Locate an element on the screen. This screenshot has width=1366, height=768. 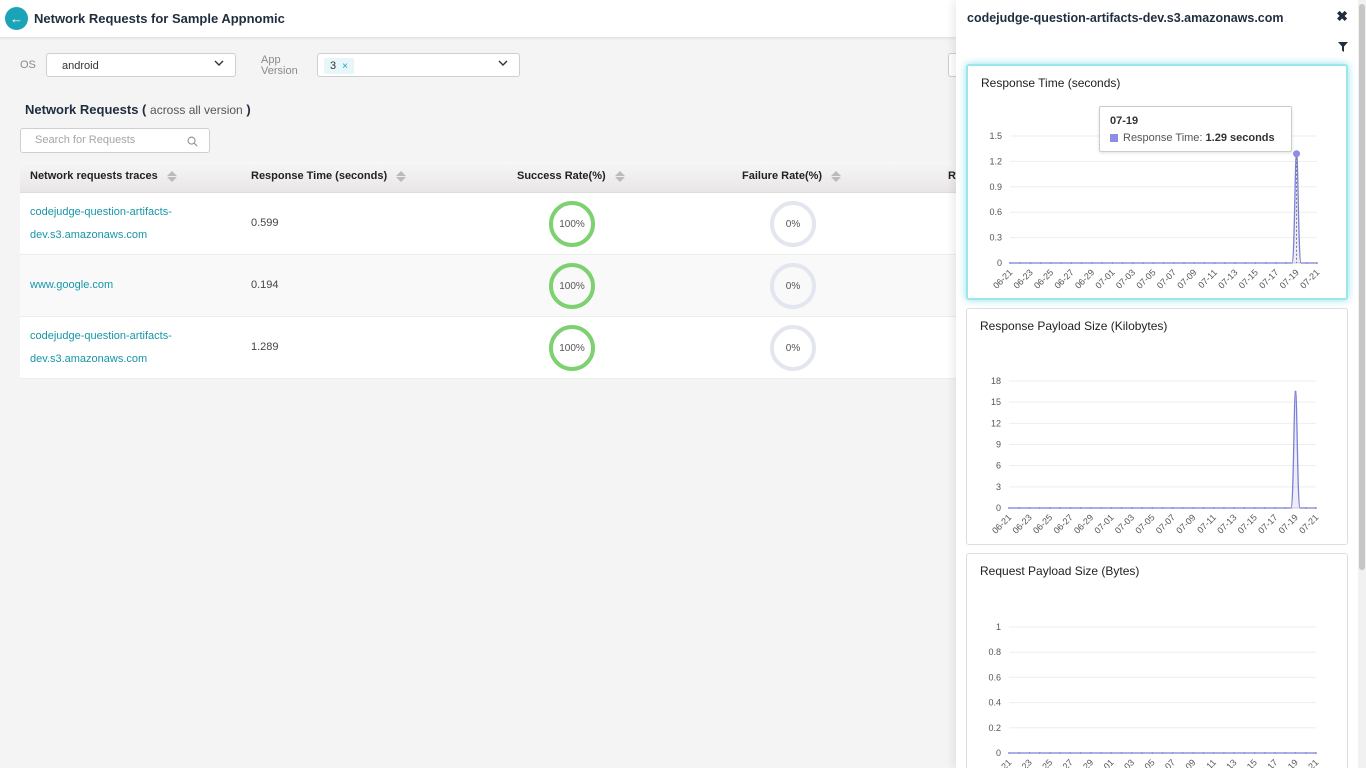
column-header-traces: Network requests traces is located at coordinates (103, 176).